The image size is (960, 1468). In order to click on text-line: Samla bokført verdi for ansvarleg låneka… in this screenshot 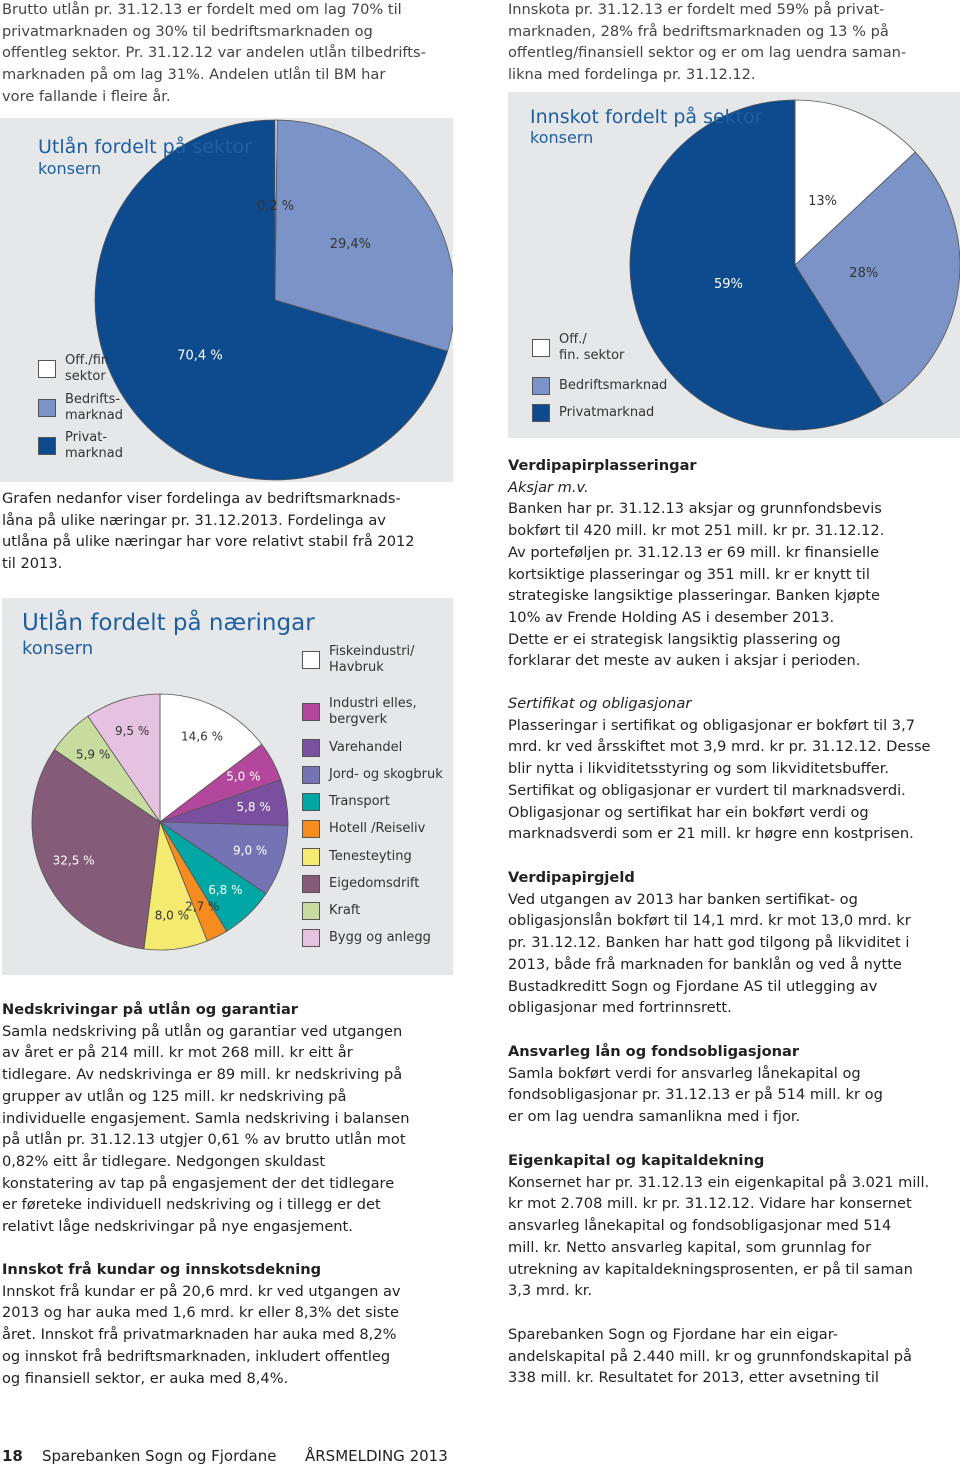, I will do `click(684, 1073)`.